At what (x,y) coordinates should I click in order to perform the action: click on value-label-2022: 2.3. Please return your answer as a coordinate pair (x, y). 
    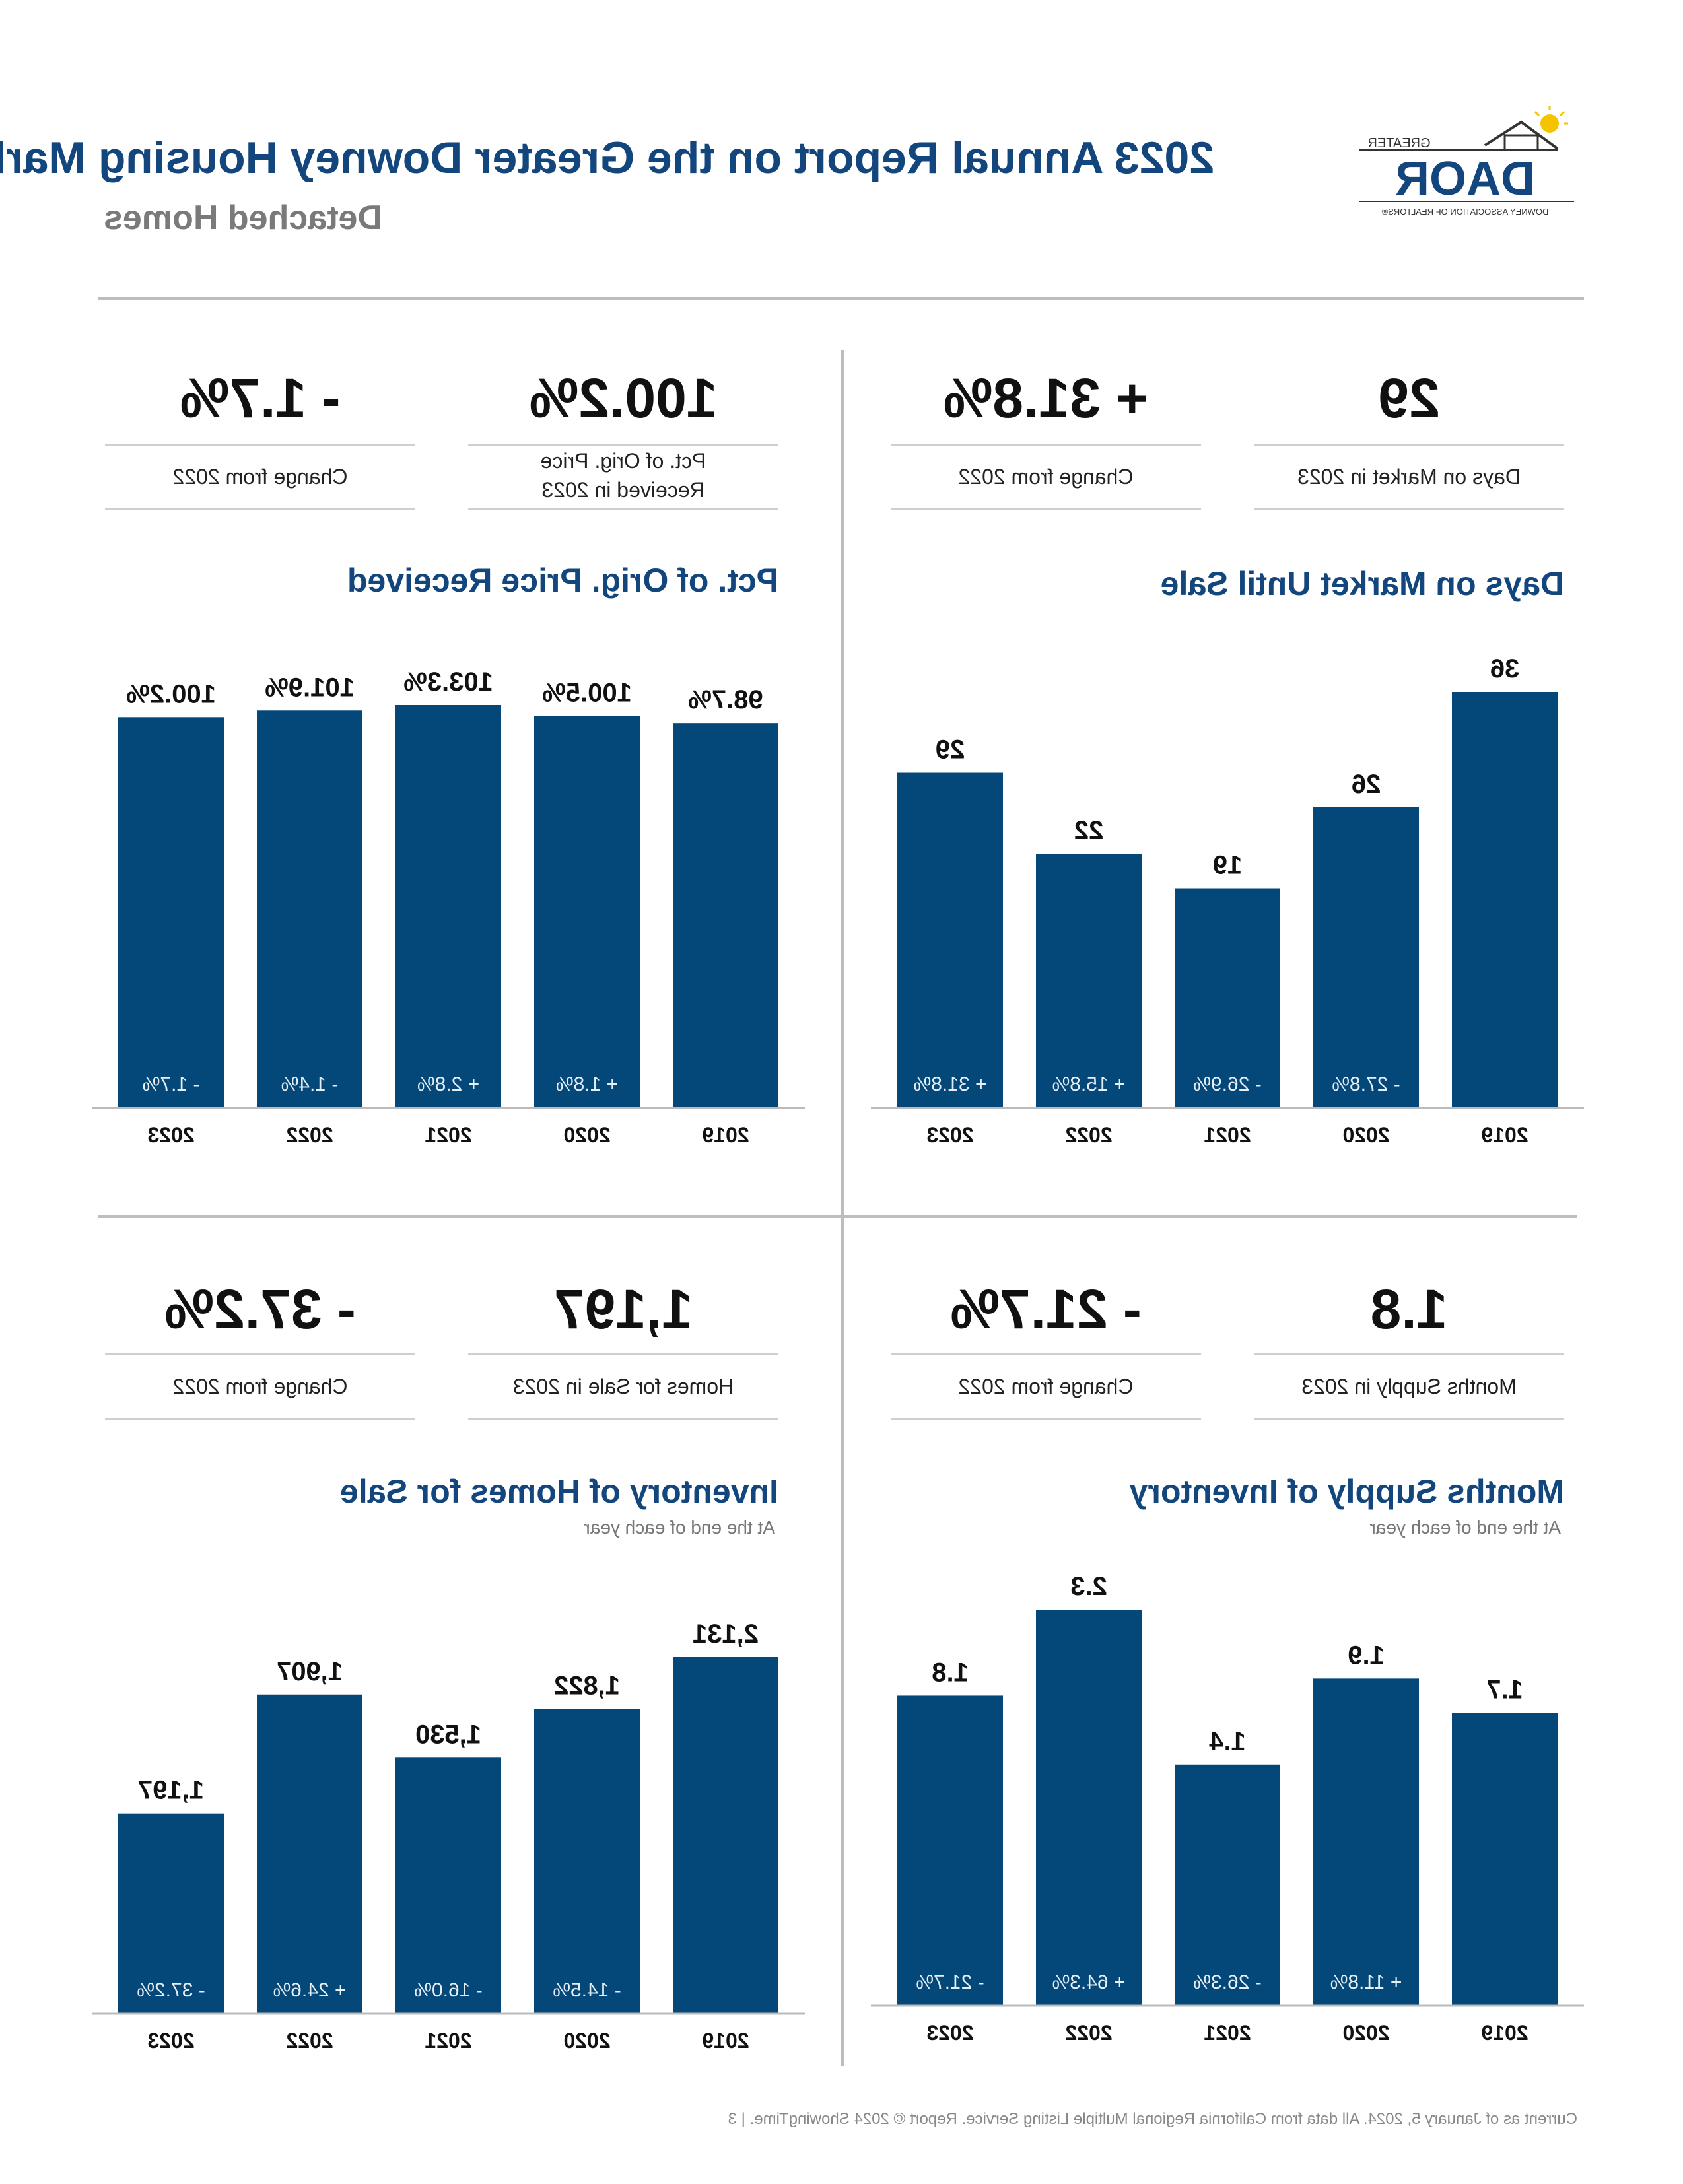
    Looking at the image, I should click on (1088, 1586).